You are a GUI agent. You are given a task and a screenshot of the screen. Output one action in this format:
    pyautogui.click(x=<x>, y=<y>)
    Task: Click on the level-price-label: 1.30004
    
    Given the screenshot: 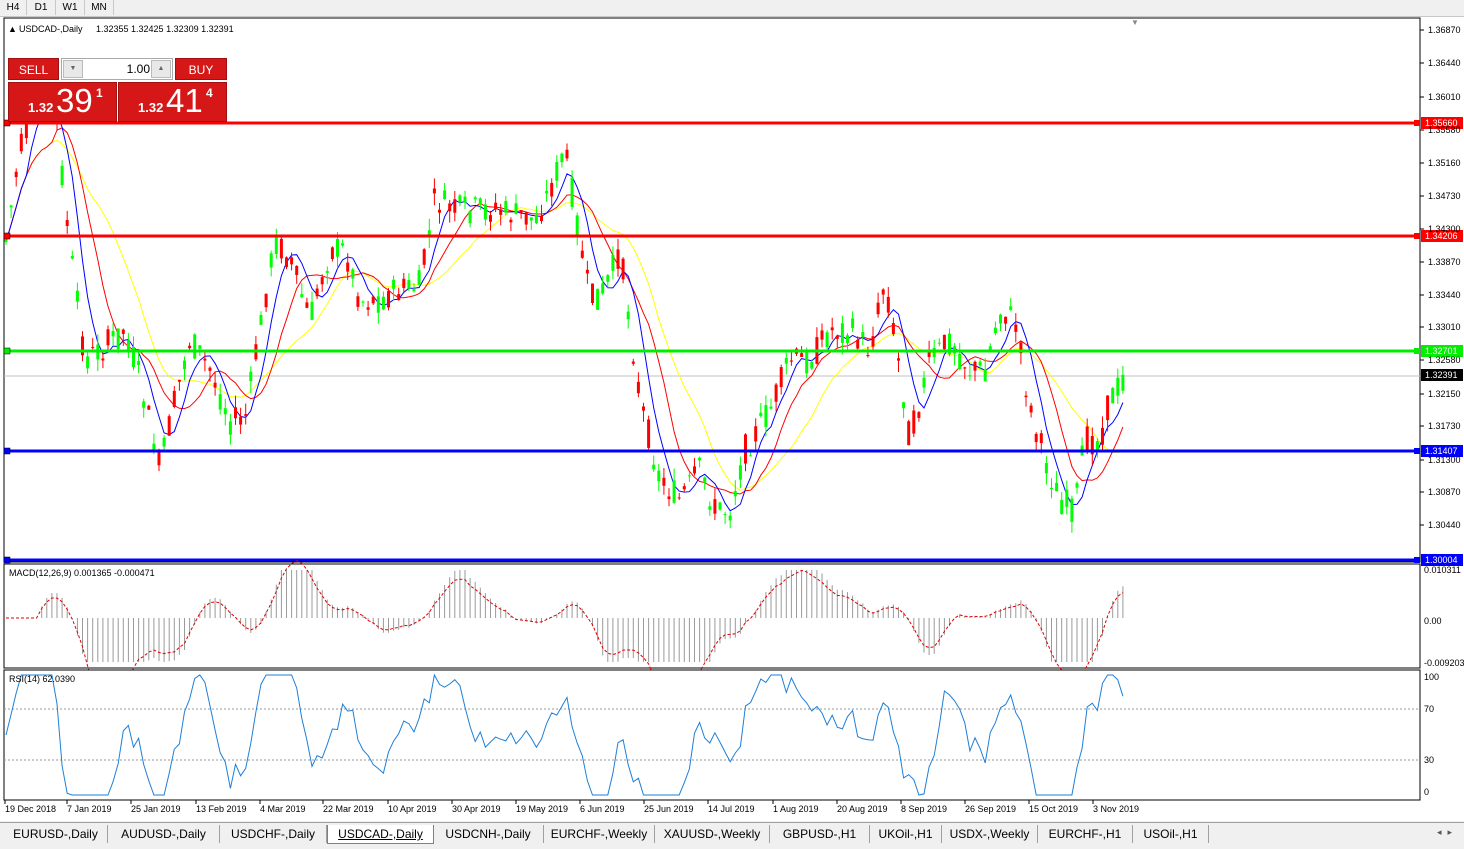 What is the action you would take?
    pyautogui.click(x=1441, y=560)
    